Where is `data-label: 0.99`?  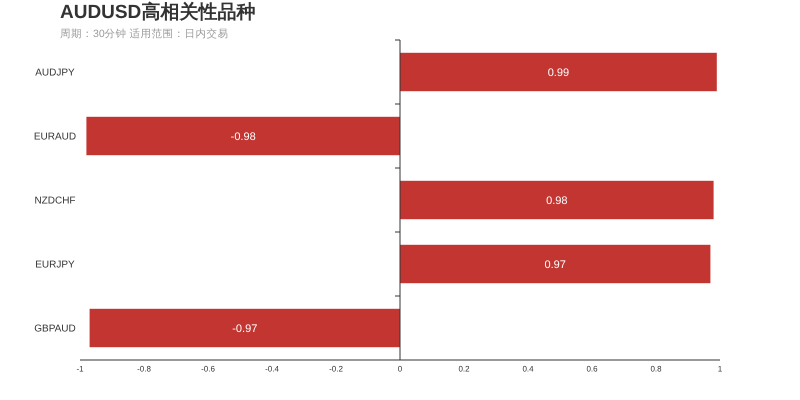 data-label: 0.99 is located at coordinates (559, 72).